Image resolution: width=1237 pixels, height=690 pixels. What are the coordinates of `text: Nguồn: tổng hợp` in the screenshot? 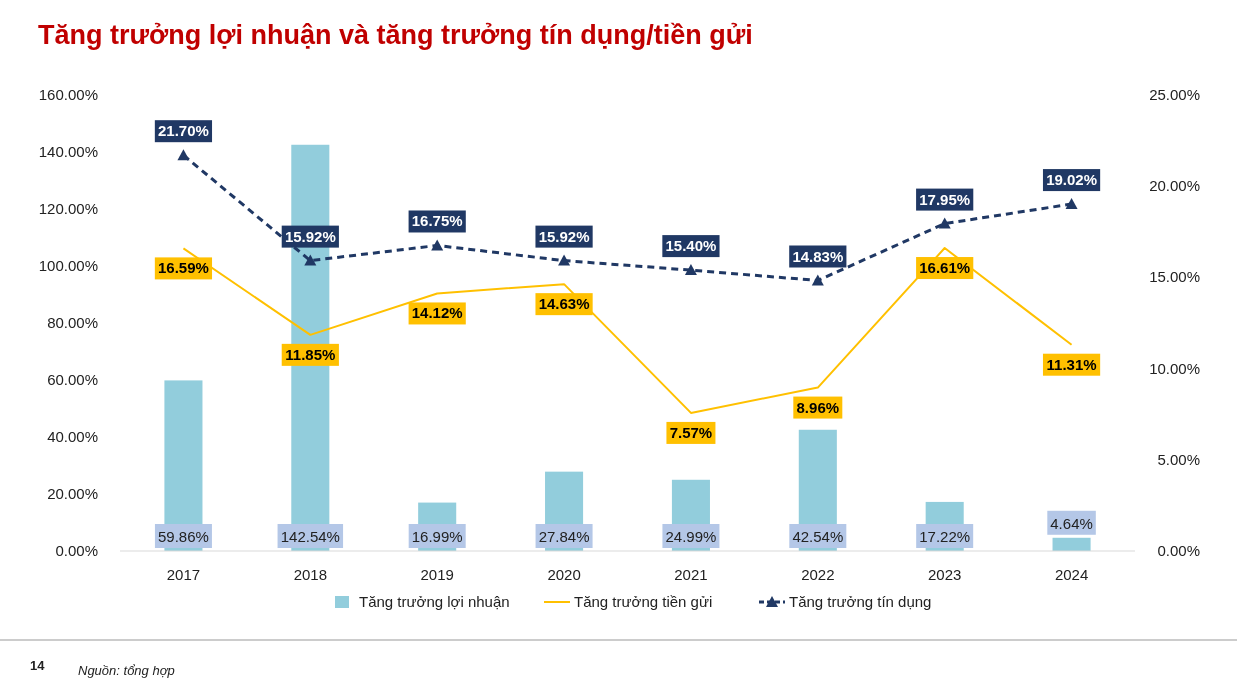 It's located at (126, 670).